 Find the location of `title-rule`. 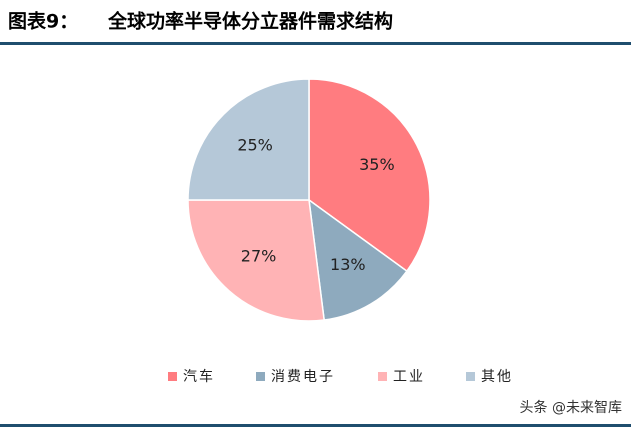

title-rule is located at coordinates (315, 43).